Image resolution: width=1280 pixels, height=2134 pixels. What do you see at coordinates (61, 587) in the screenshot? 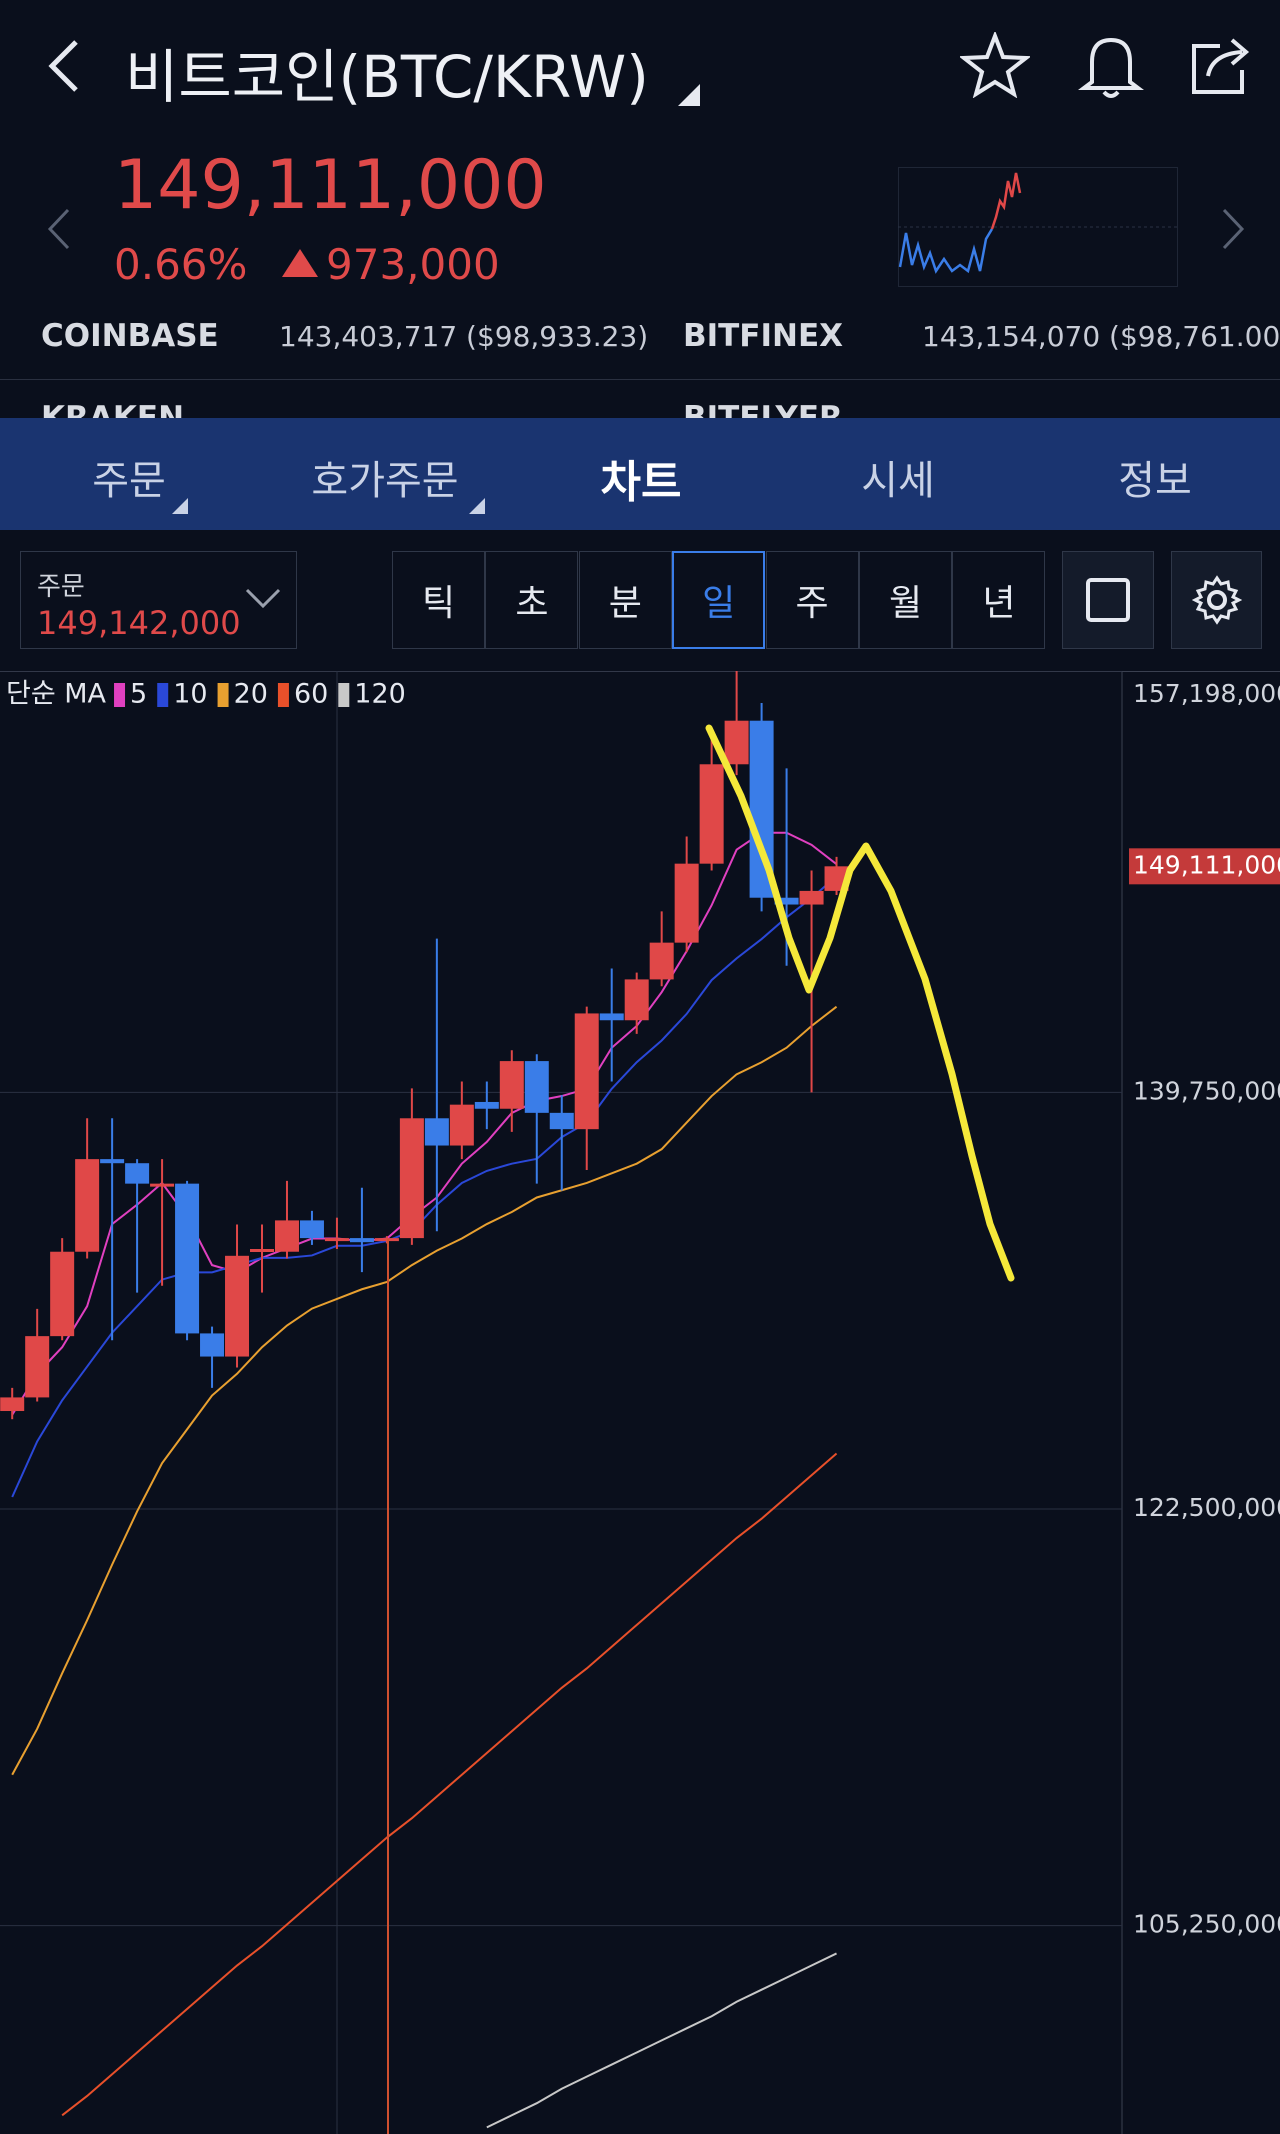
I see `order-label: 주문` at bounding box center [61, 587].